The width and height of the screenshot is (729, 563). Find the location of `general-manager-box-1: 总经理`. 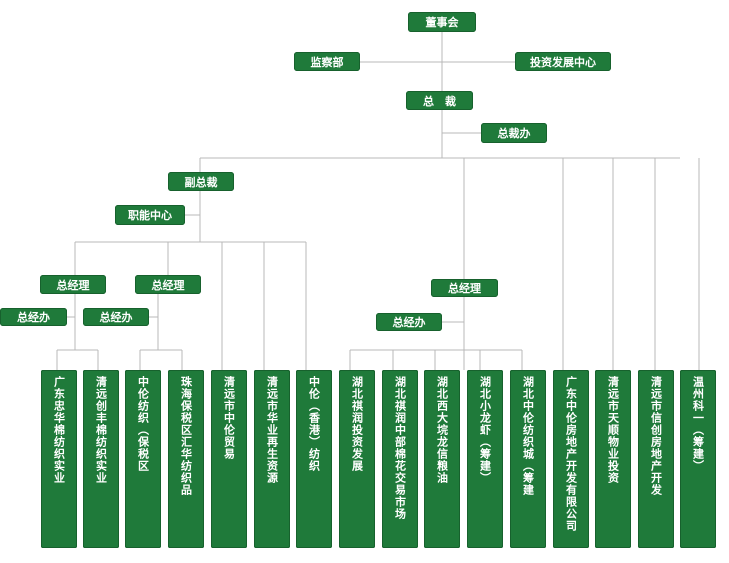

general-manager-box-1: 总经理 is located at coordinates (73, 284).